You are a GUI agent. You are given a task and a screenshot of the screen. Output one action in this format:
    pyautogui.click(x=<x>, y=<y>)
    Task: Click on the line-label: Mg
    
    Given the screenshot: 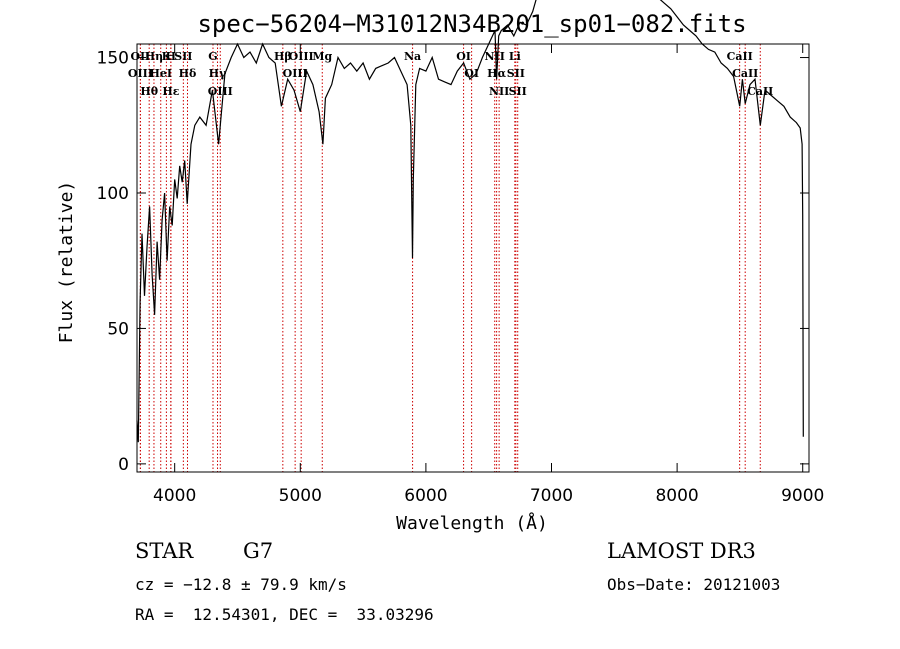 What is the action you would take?
    pyautogui.click(x=322, y=56)
    